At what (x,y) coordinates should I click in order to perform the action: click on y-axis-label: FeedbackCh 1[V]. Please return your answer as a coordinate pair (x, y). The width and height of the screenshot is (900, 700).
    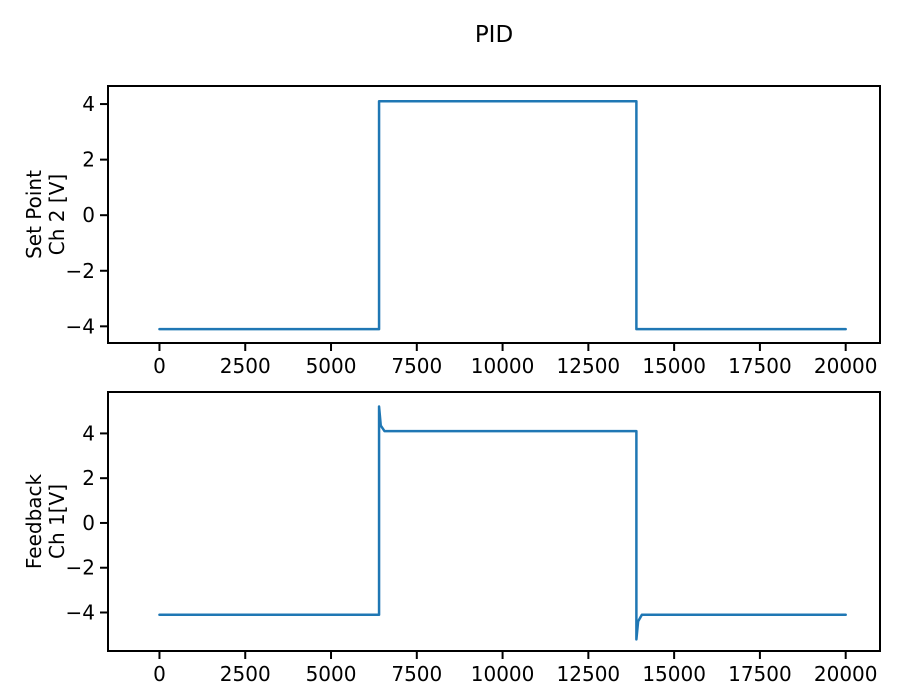
    Looking at the image, I should click on (45, 521).